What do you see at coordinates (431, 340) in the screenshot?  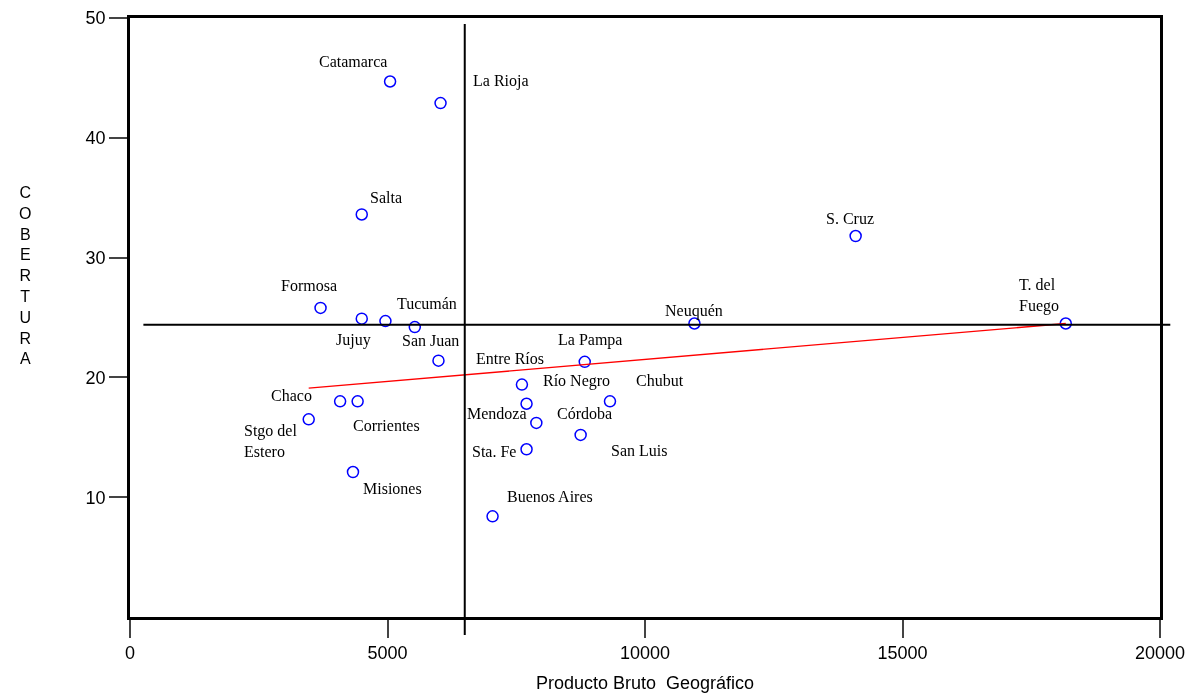 I see `annotation: San Juan` at bounding box center [431, 340].